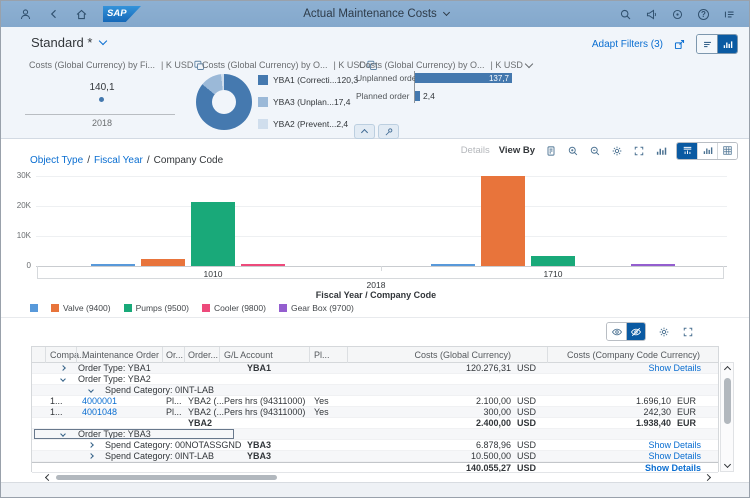 This screenshot has width=750, height=498. I want to click on col-header-costs-global: Costs (Global Currency), so click(462, 355).